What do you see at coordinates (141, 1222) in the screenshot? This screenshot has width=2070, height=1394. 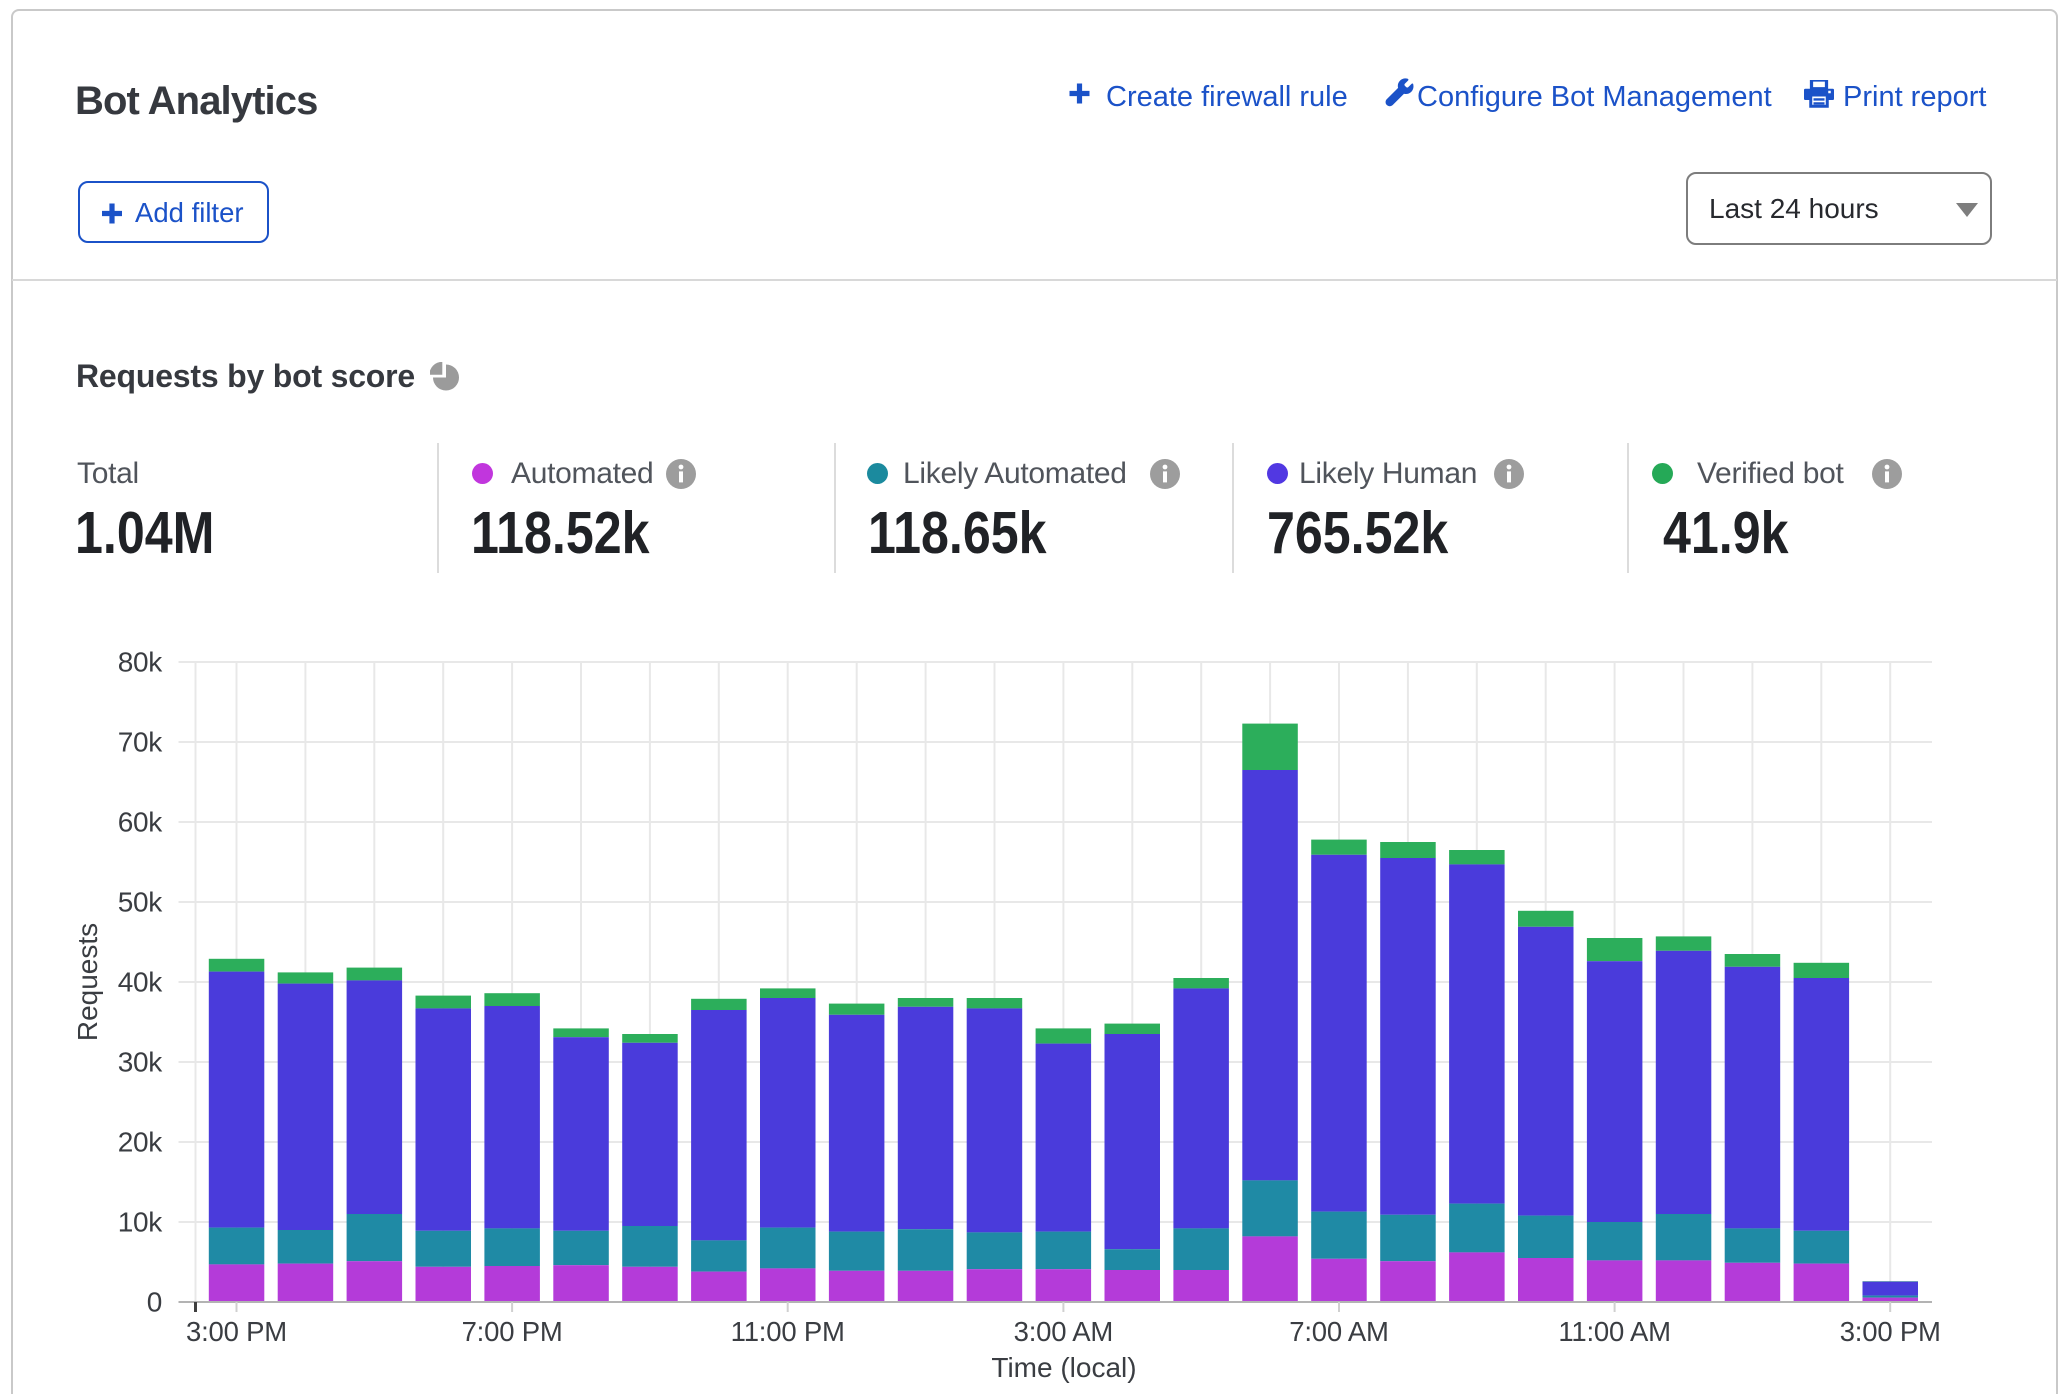 I see `svg-text: 10k` at bounding box center [141, 1222].